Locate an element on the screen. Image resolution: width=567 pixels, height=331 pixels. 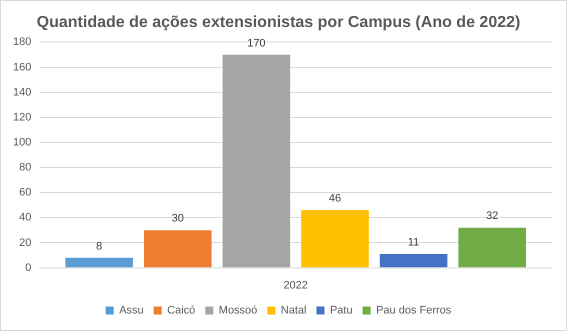
legend-label: Assu is located at coordinates (131, 310).